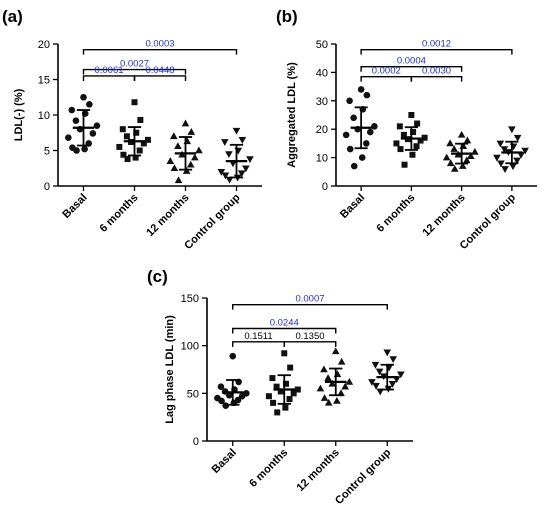 This screenshot has height=511, width=550. I want to click on y-tick-label: 100, so click(190, 347).